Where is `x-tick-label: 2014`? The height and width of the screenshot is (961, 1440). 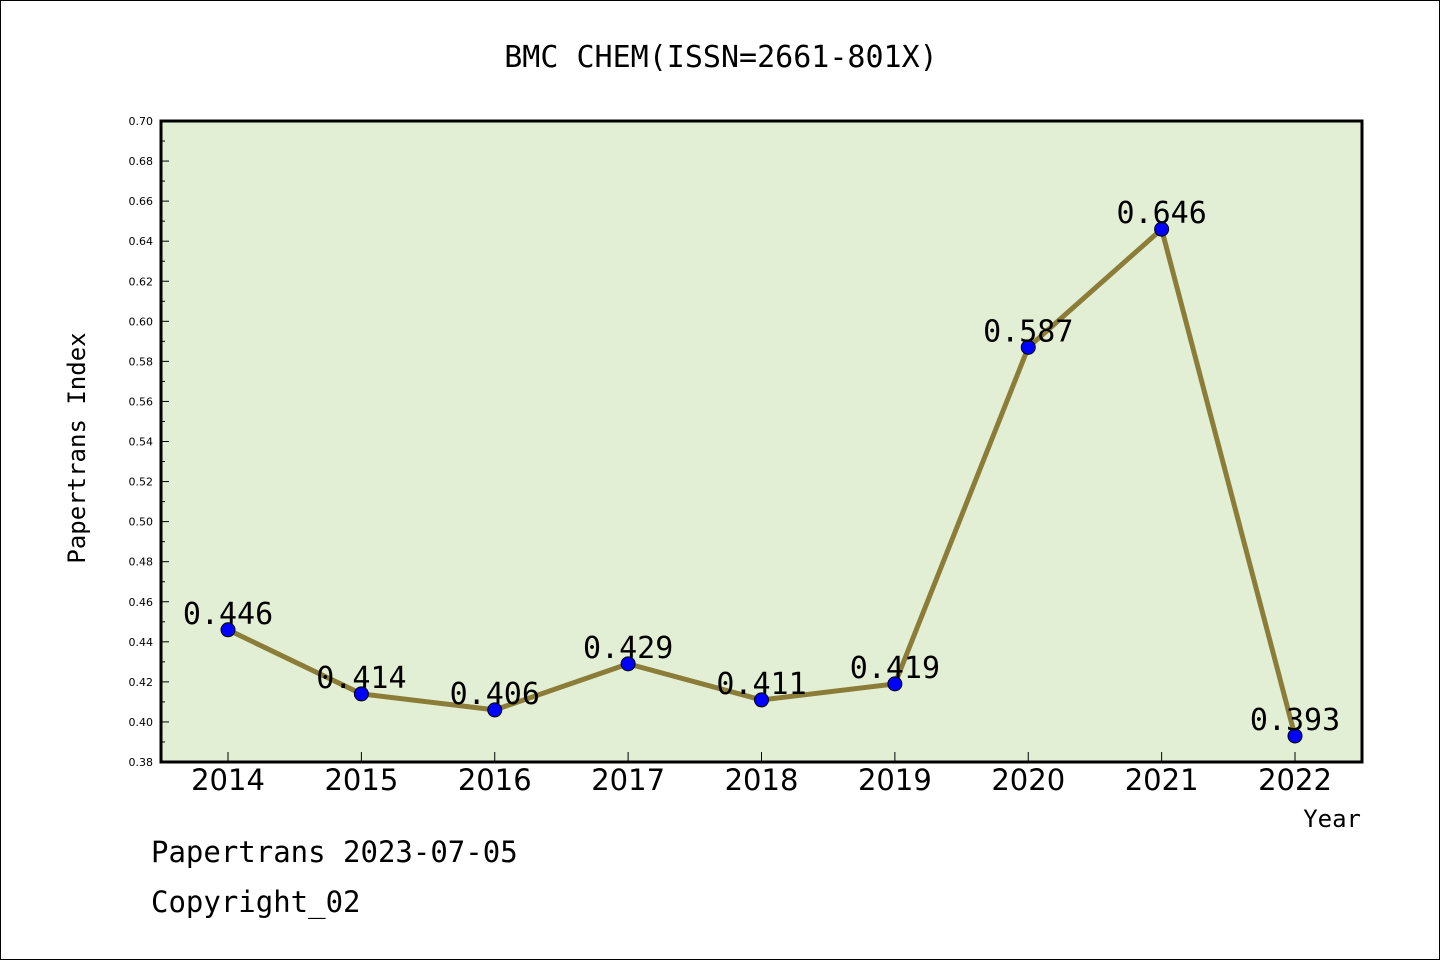
x-tick-label: 2014 is located at coordinates (228, 780).